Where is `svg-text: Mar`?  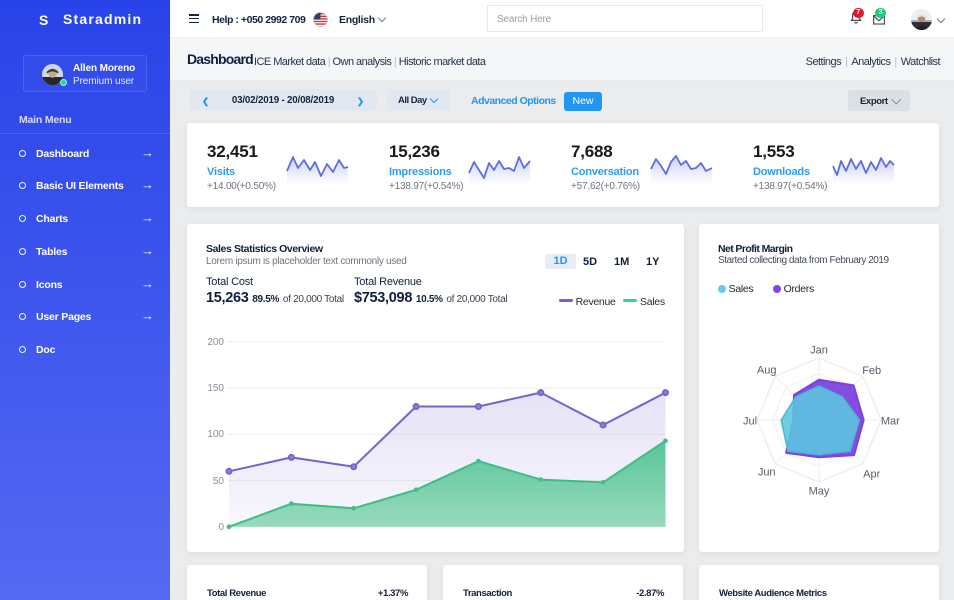
svg-text: Mar is located at coordinates (890, 421).